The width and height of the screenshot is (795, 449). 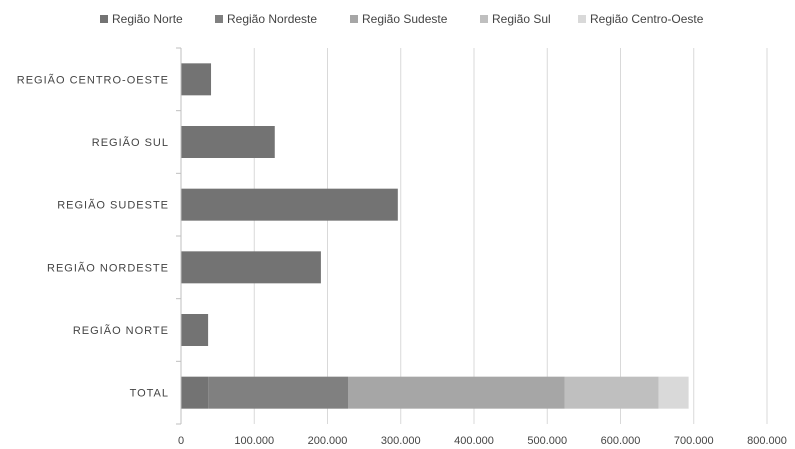 I want to click on legend-label: Região Norte, so click(x=147, y=19).